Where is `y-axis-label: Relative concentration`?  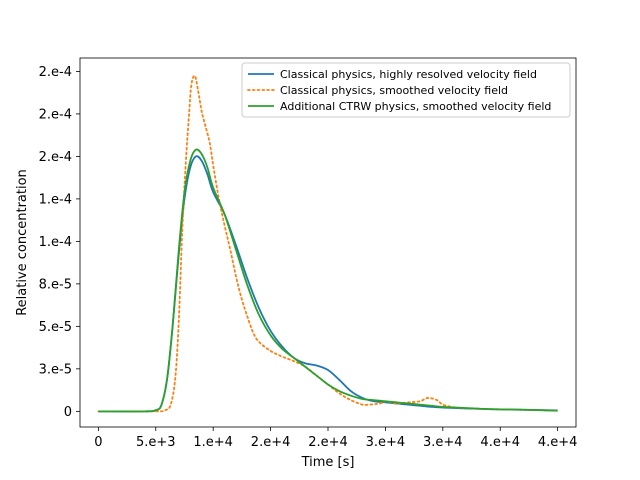
y-axis-label: Relative concentration is located at coordinates (22, 242).